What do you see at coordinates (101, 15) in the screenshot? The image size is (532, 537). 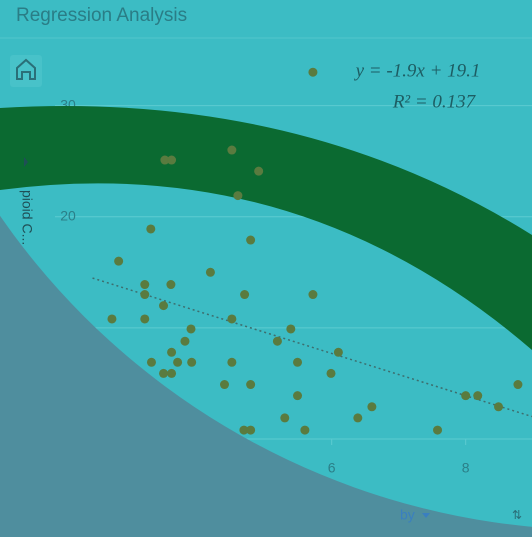 I see `panel-title: Regression Analysis` at bounding box center [101, 15].